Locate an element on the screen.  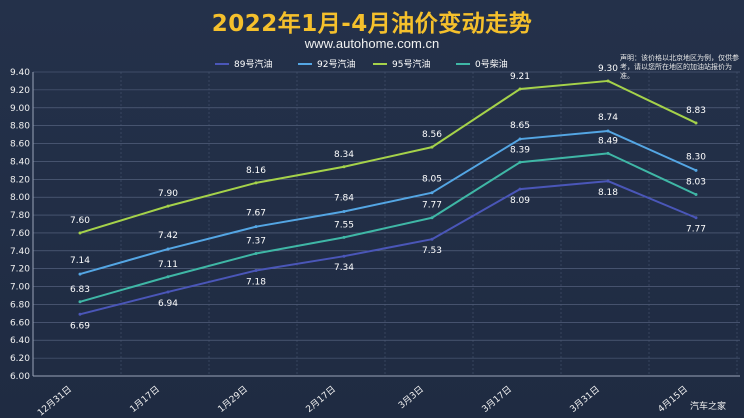
y-tick-label: 8.20 is located at coordinates (20, 180).